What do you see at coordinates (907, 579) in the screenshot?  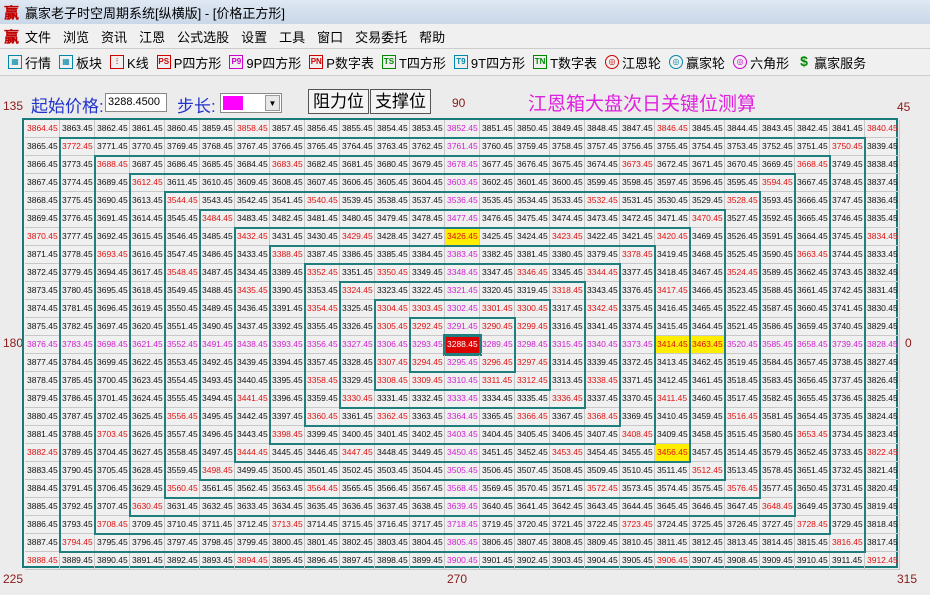 I see `angle-label-315: 315` at bounding box center [907, 579].